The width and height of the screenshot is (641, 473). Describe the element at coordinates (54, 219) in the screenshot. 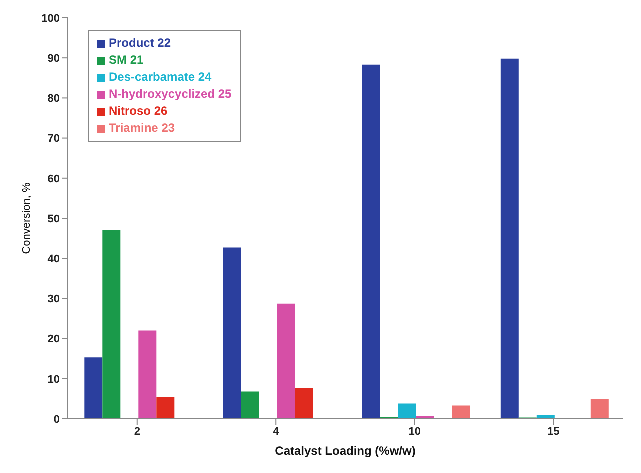

I see `y-tick-label: 50` at that location.